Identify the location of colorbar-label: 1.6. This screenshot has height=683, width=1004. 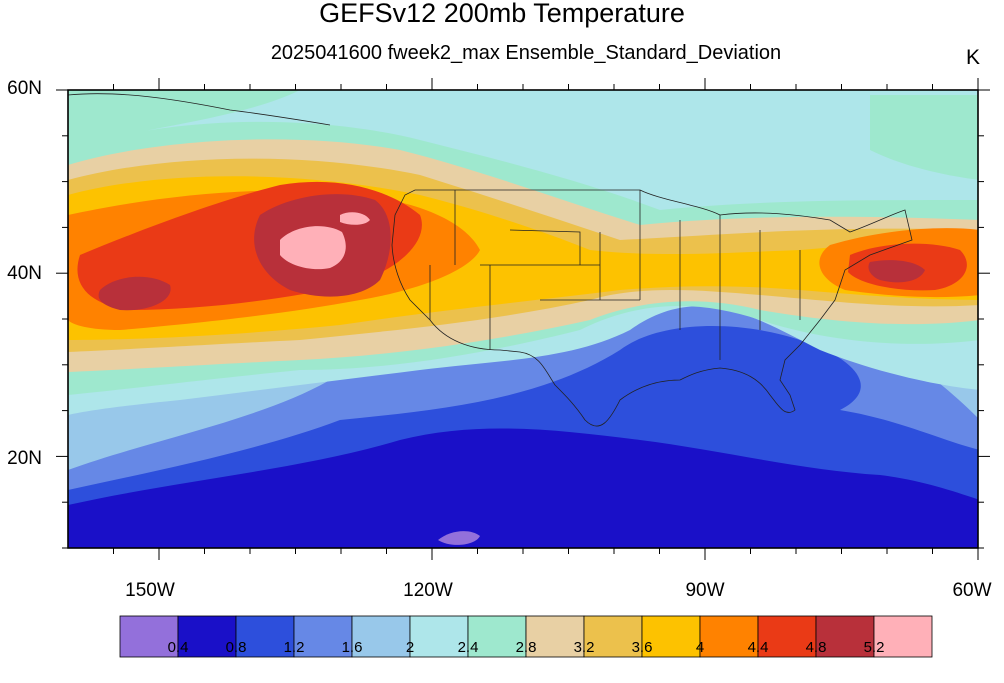
(352, 647).